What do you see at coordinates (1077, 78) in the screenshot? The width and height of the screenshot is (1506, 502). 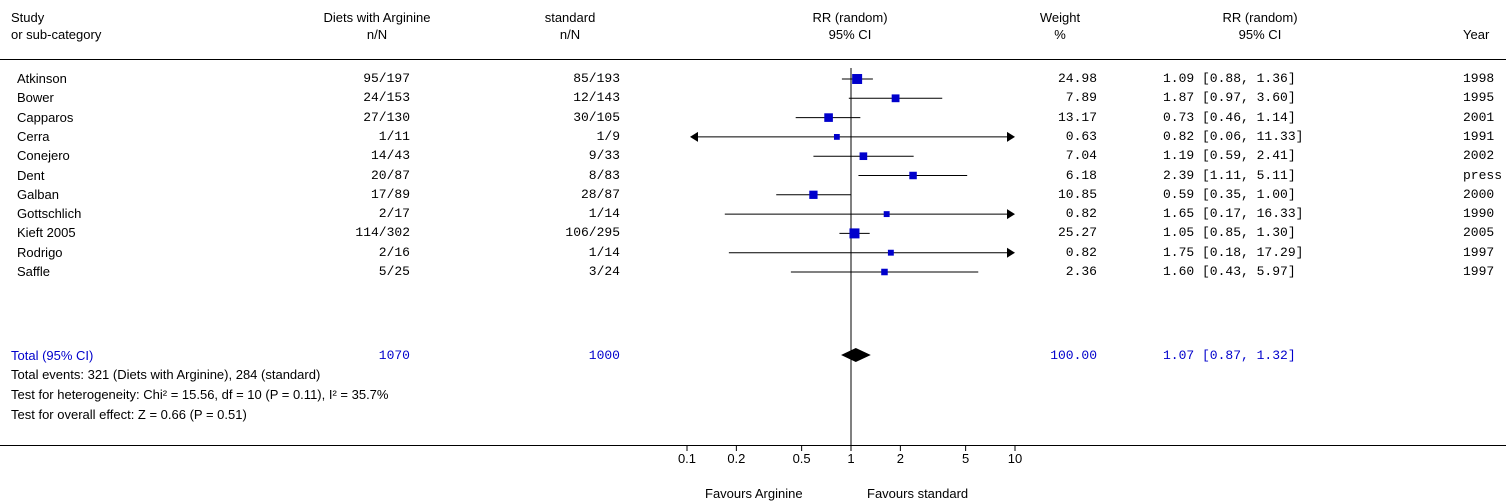 I see `row-weight: 24.98` at bounding box center [1077, 78].